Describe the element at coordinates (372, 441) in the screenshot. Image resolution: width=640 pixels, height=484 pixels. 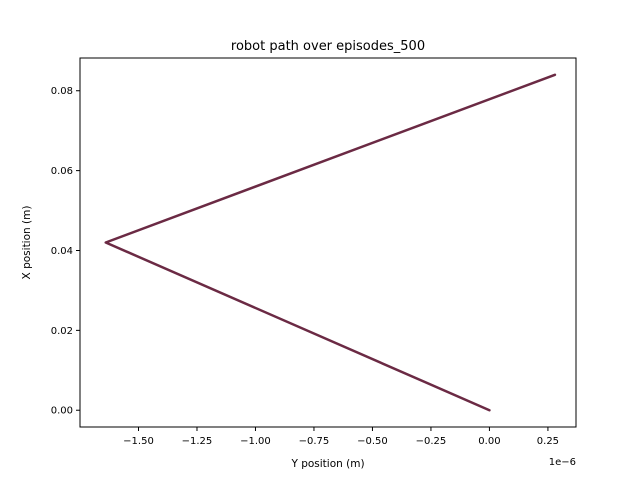
I see `x-tick-label: −0.50` at that location.